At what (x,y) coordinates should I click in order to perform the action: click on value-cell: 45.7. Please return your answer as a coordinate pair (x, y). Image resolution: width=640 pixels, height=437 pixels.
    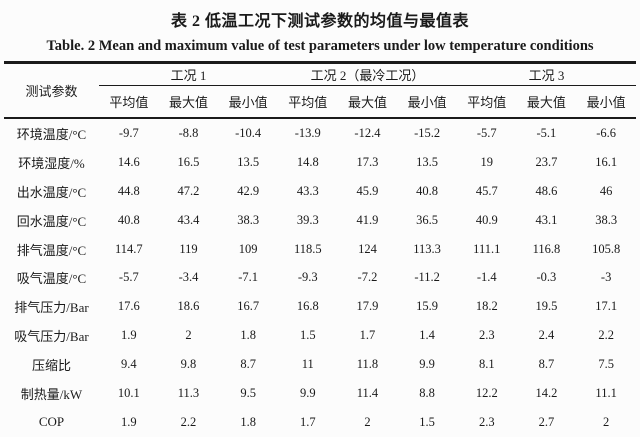
    Looking at the image, I should click on (486, 190).